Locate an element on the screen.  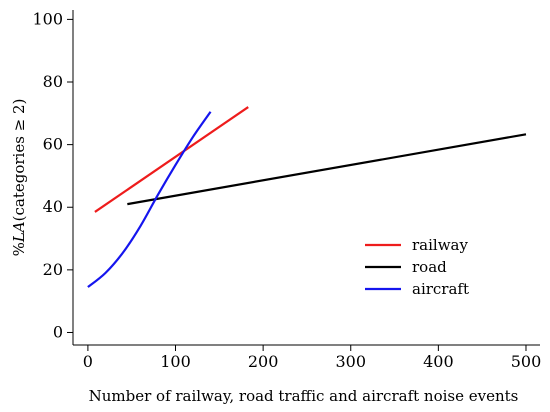
legend-label-road: road is located at coordinates (429, 267).